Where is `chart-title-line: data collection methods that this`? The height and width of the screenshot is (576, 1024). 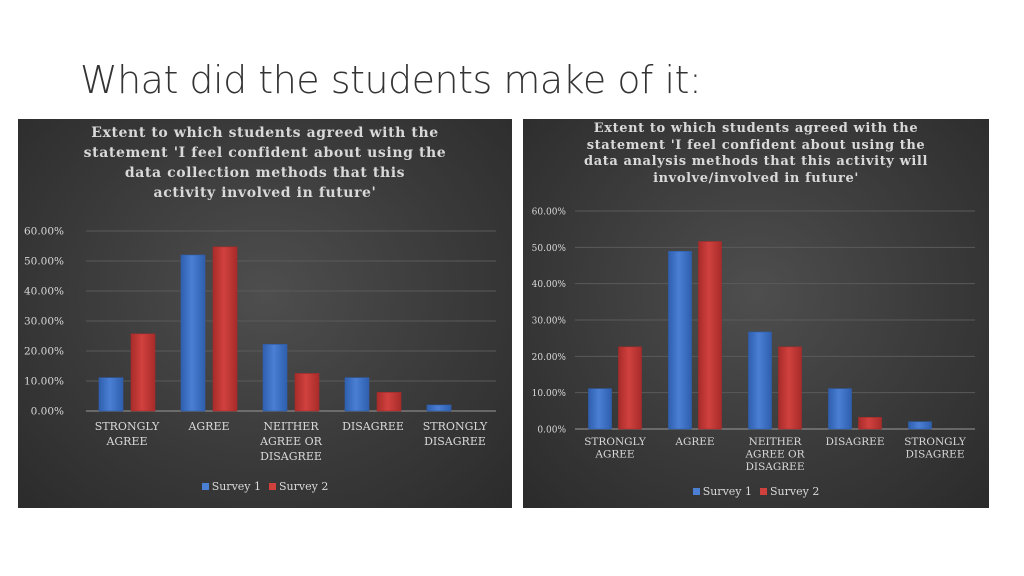 chart-title-line: data collection methods that this is located at coordinates (265, 173).